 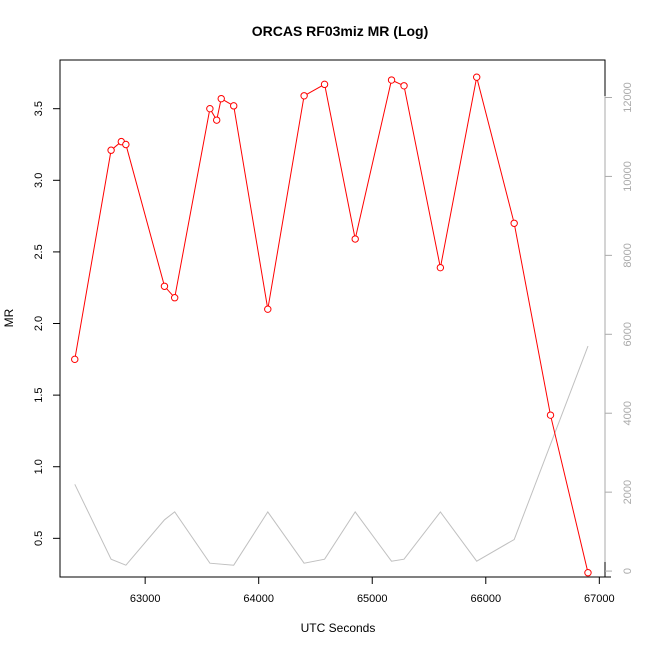 What do you see at coordinates (39, 538) in the screenshot?
I see `y-tick-label: 0.5` at bounding box center [39, 538].